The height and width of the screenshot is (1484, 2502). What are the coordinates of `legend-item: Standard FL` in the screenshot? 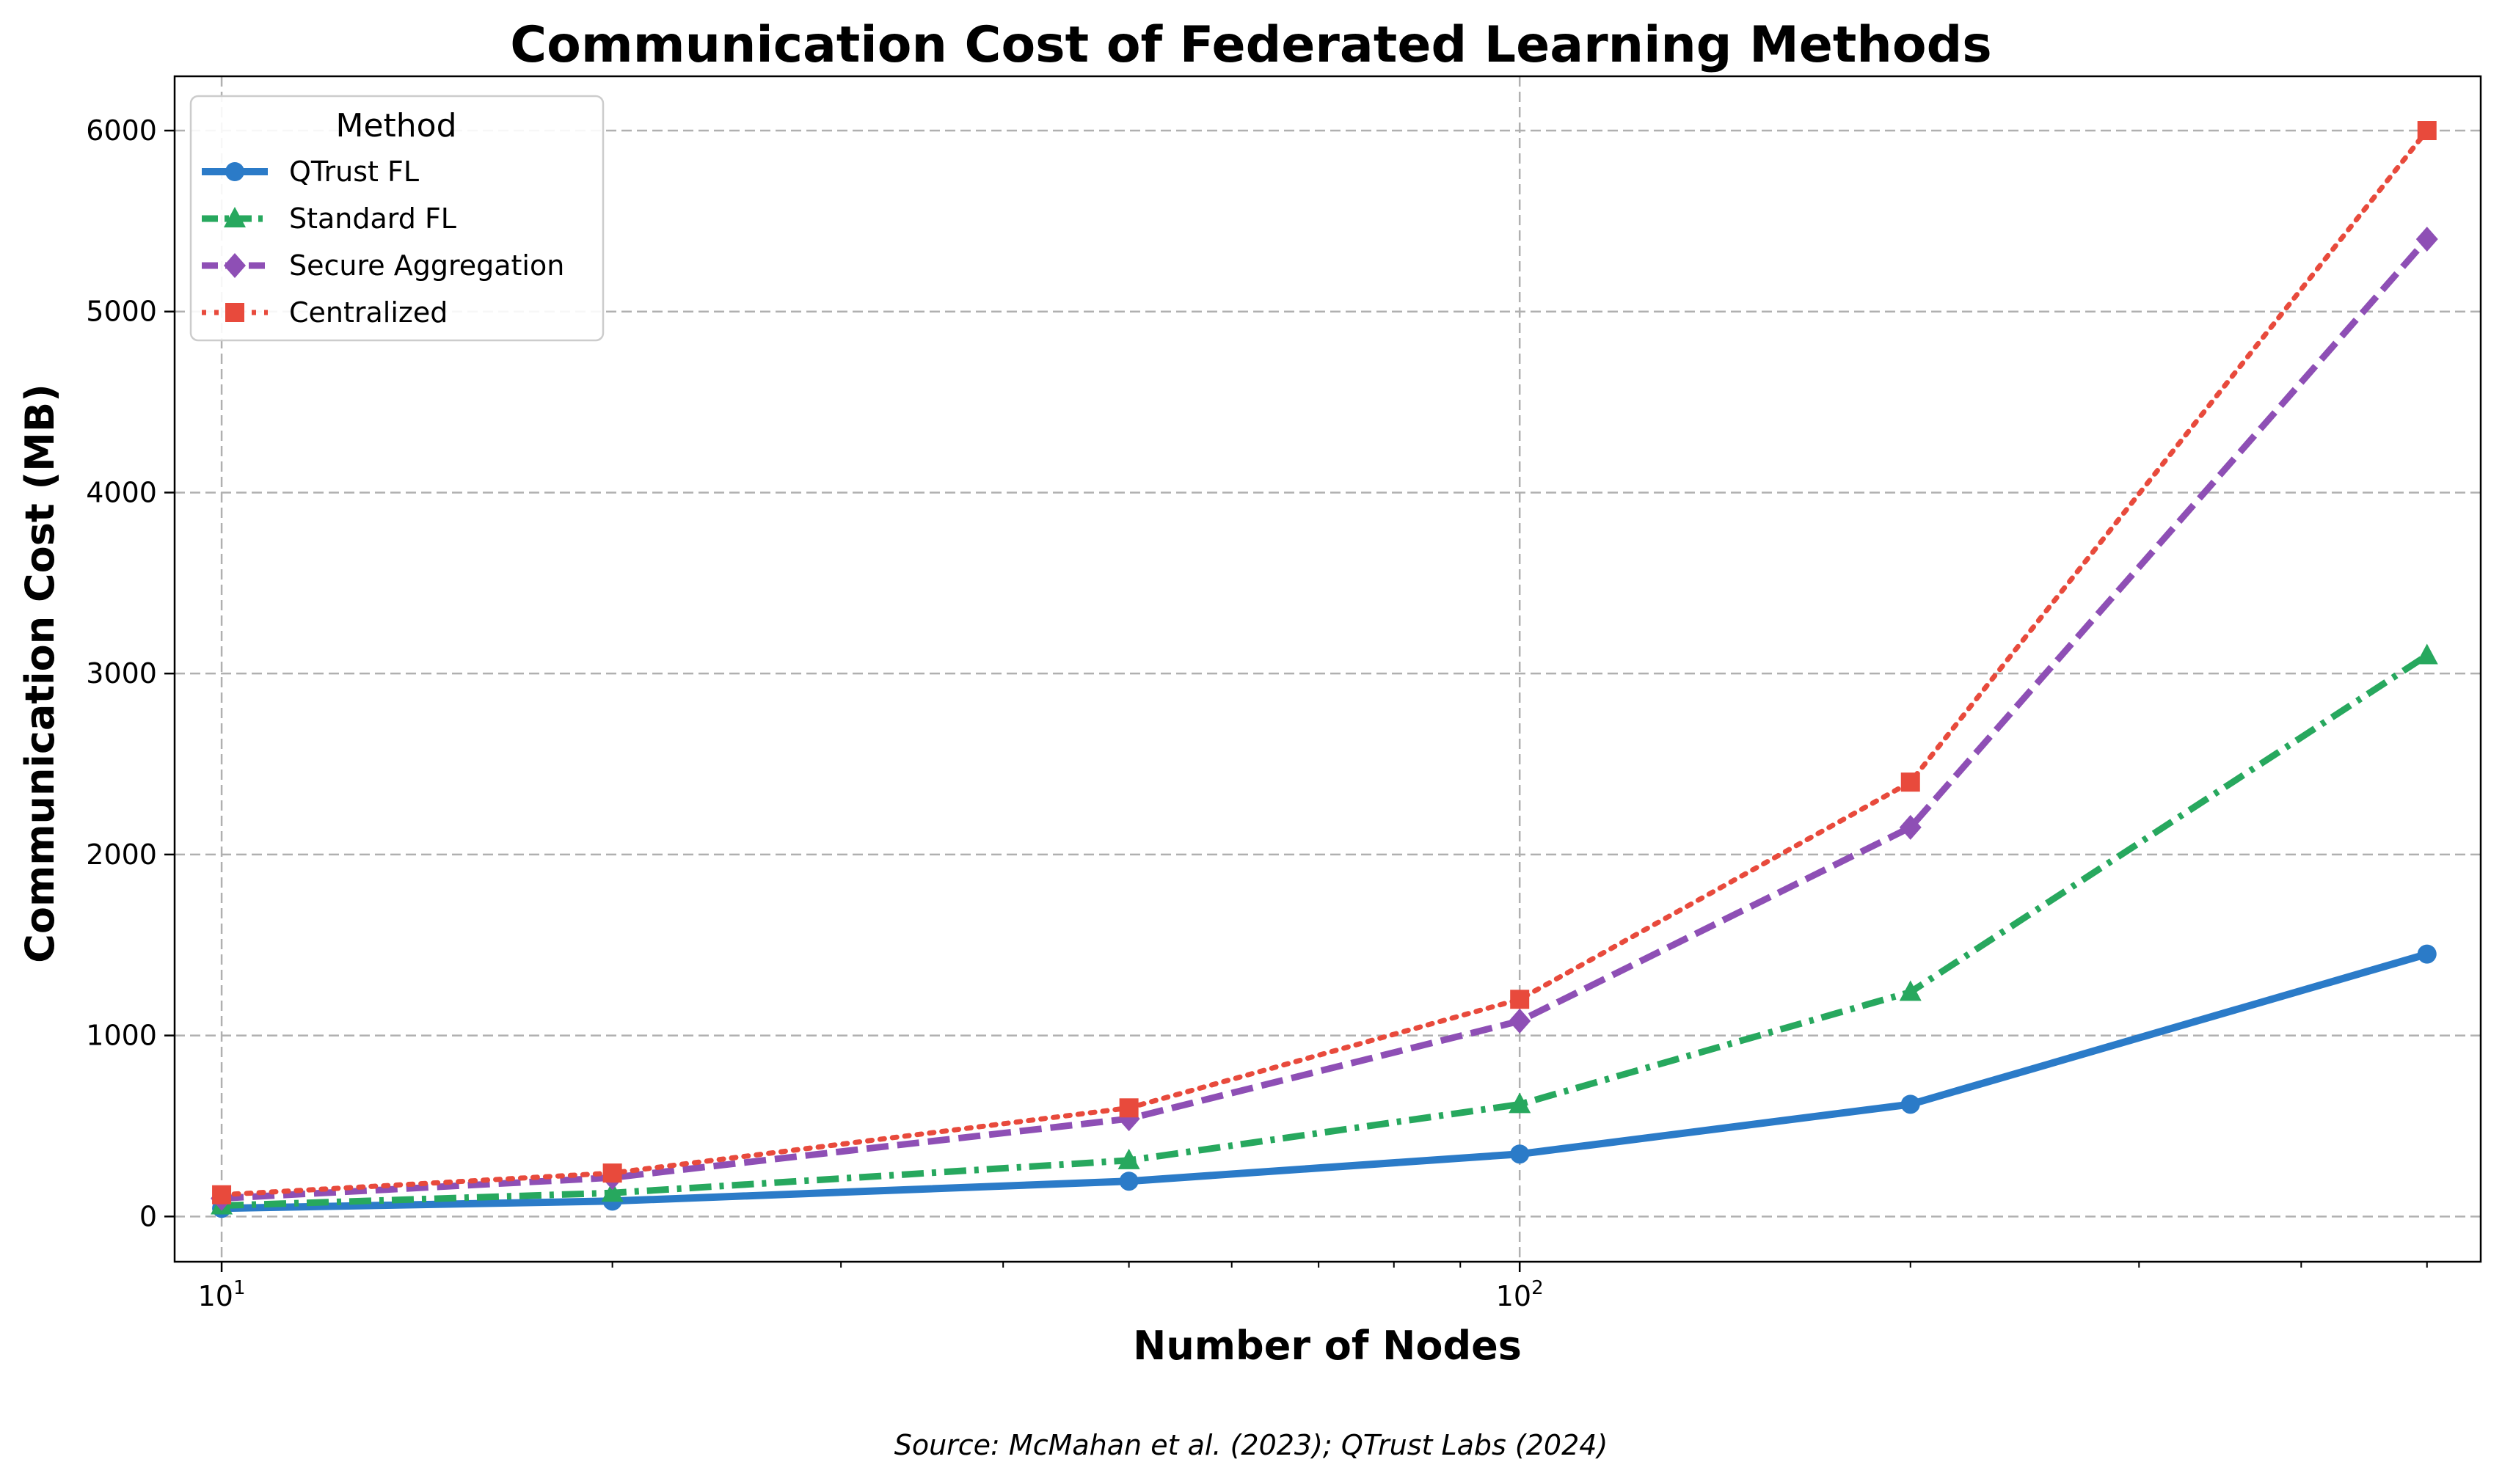 It's located at (329, 218).